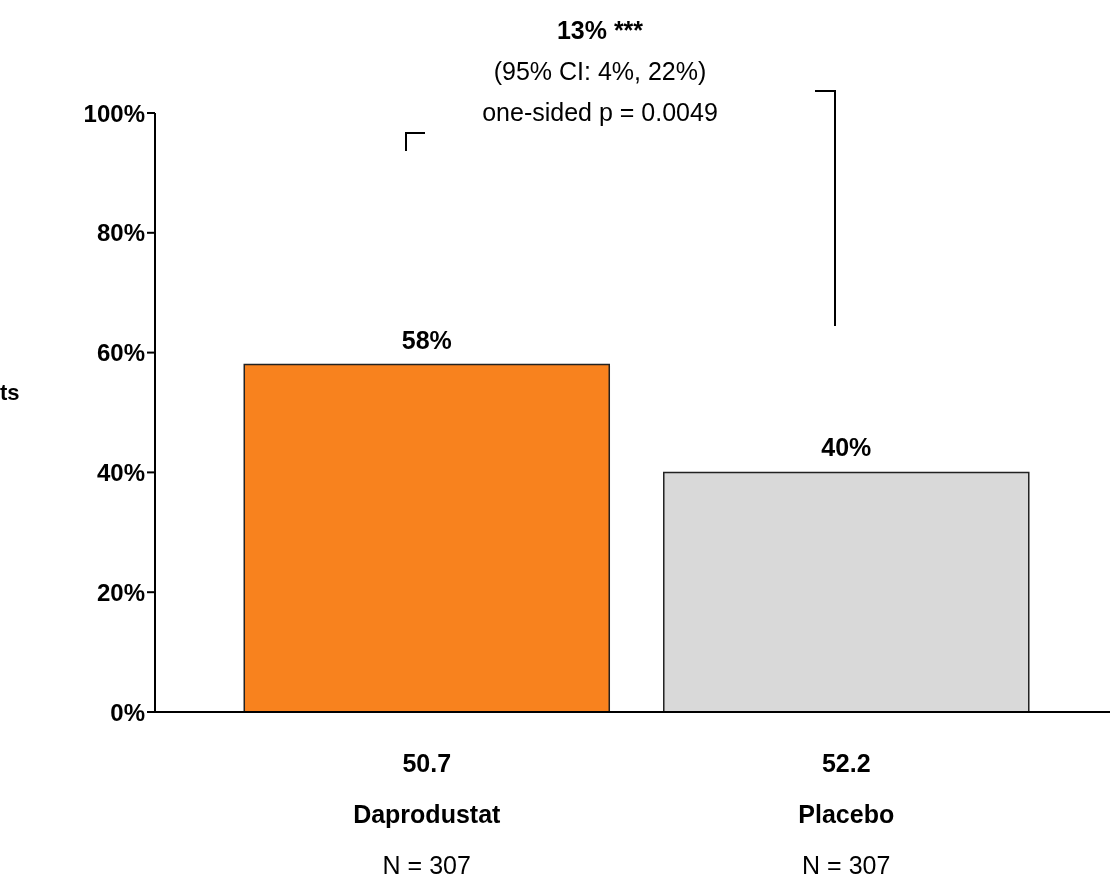  I want to click on annotation: one-sided p = 0.0049, so click(600, 112).